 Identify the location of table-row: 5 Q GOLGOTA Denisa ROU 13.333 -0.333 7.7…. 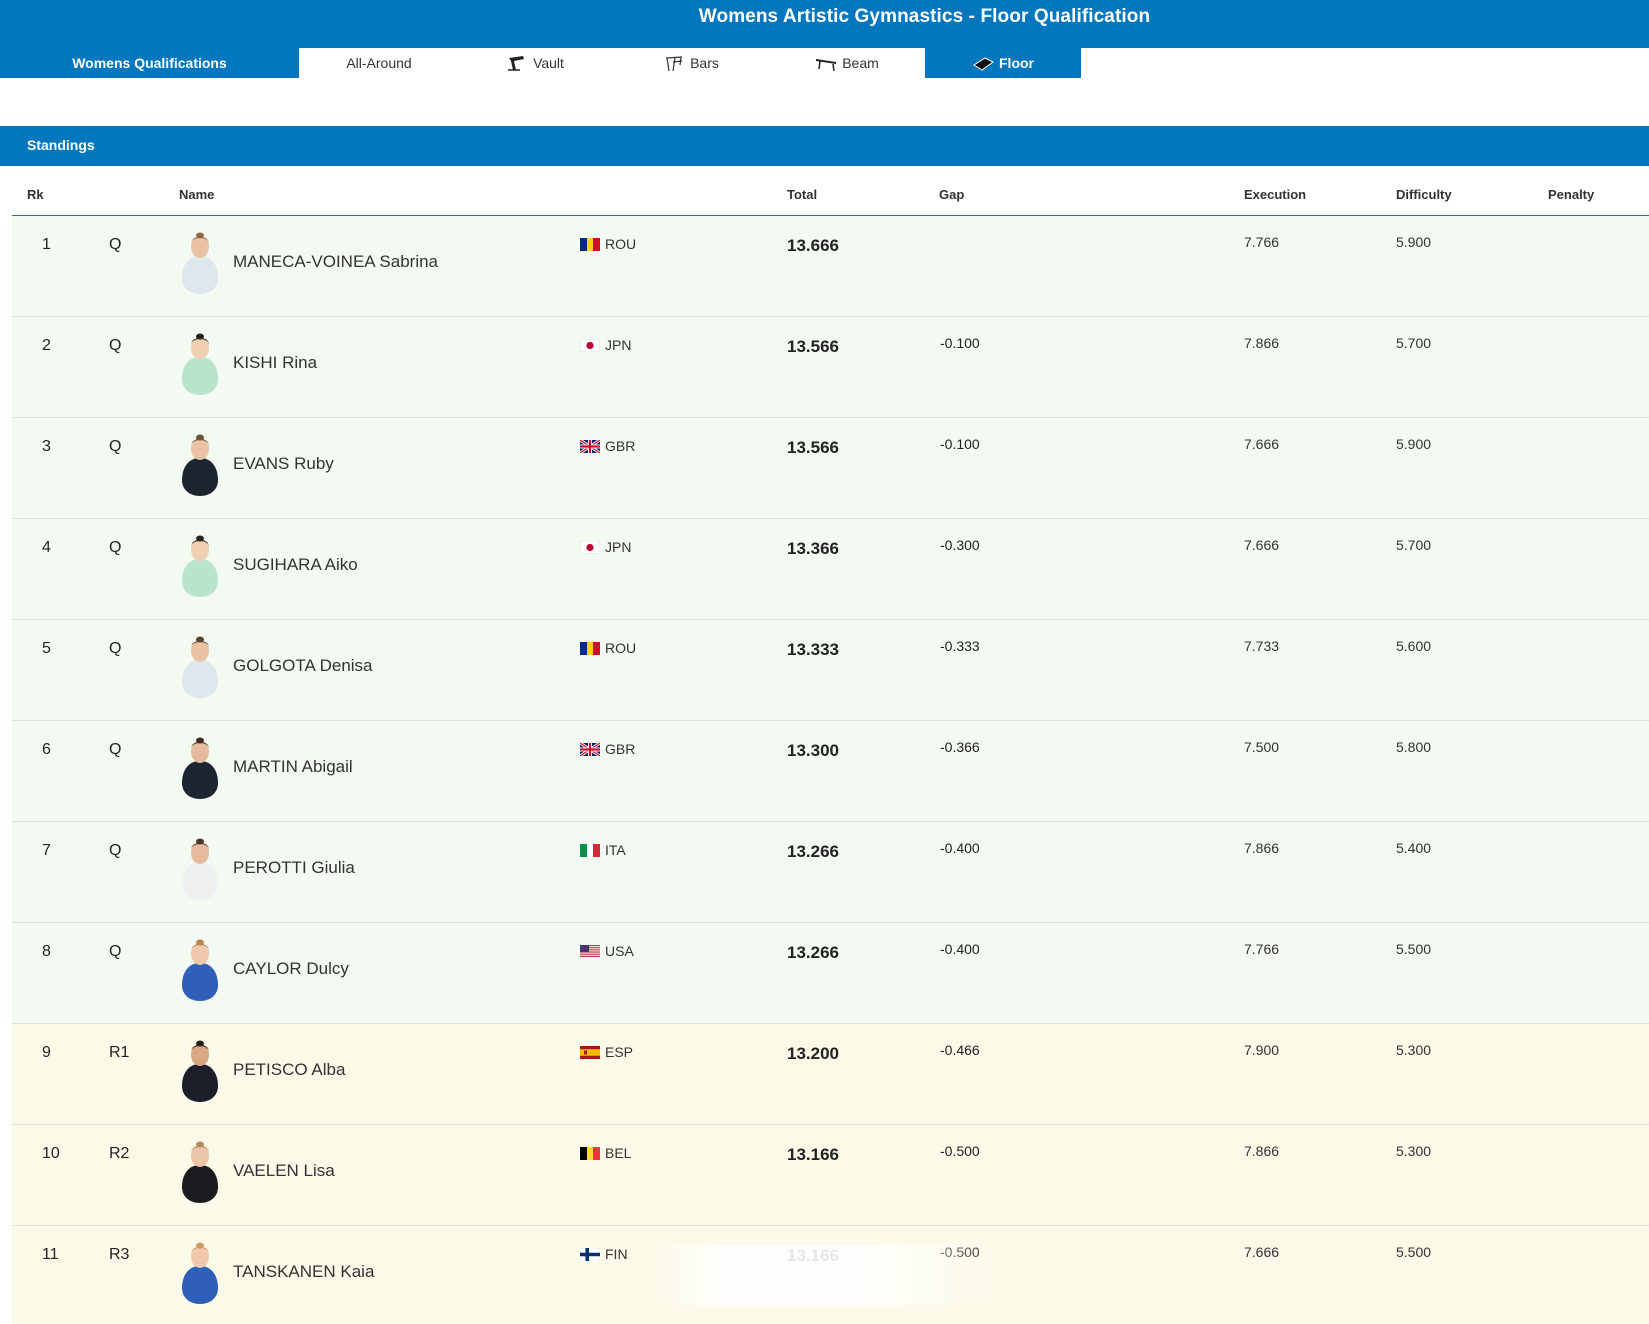
(830, 670).